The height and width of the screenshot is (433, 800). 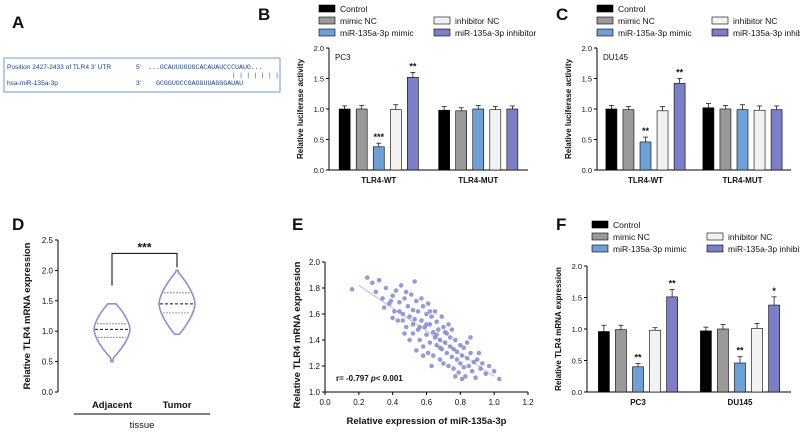 I want to click on panel-letter-a: A, so click(x=18, y=22).